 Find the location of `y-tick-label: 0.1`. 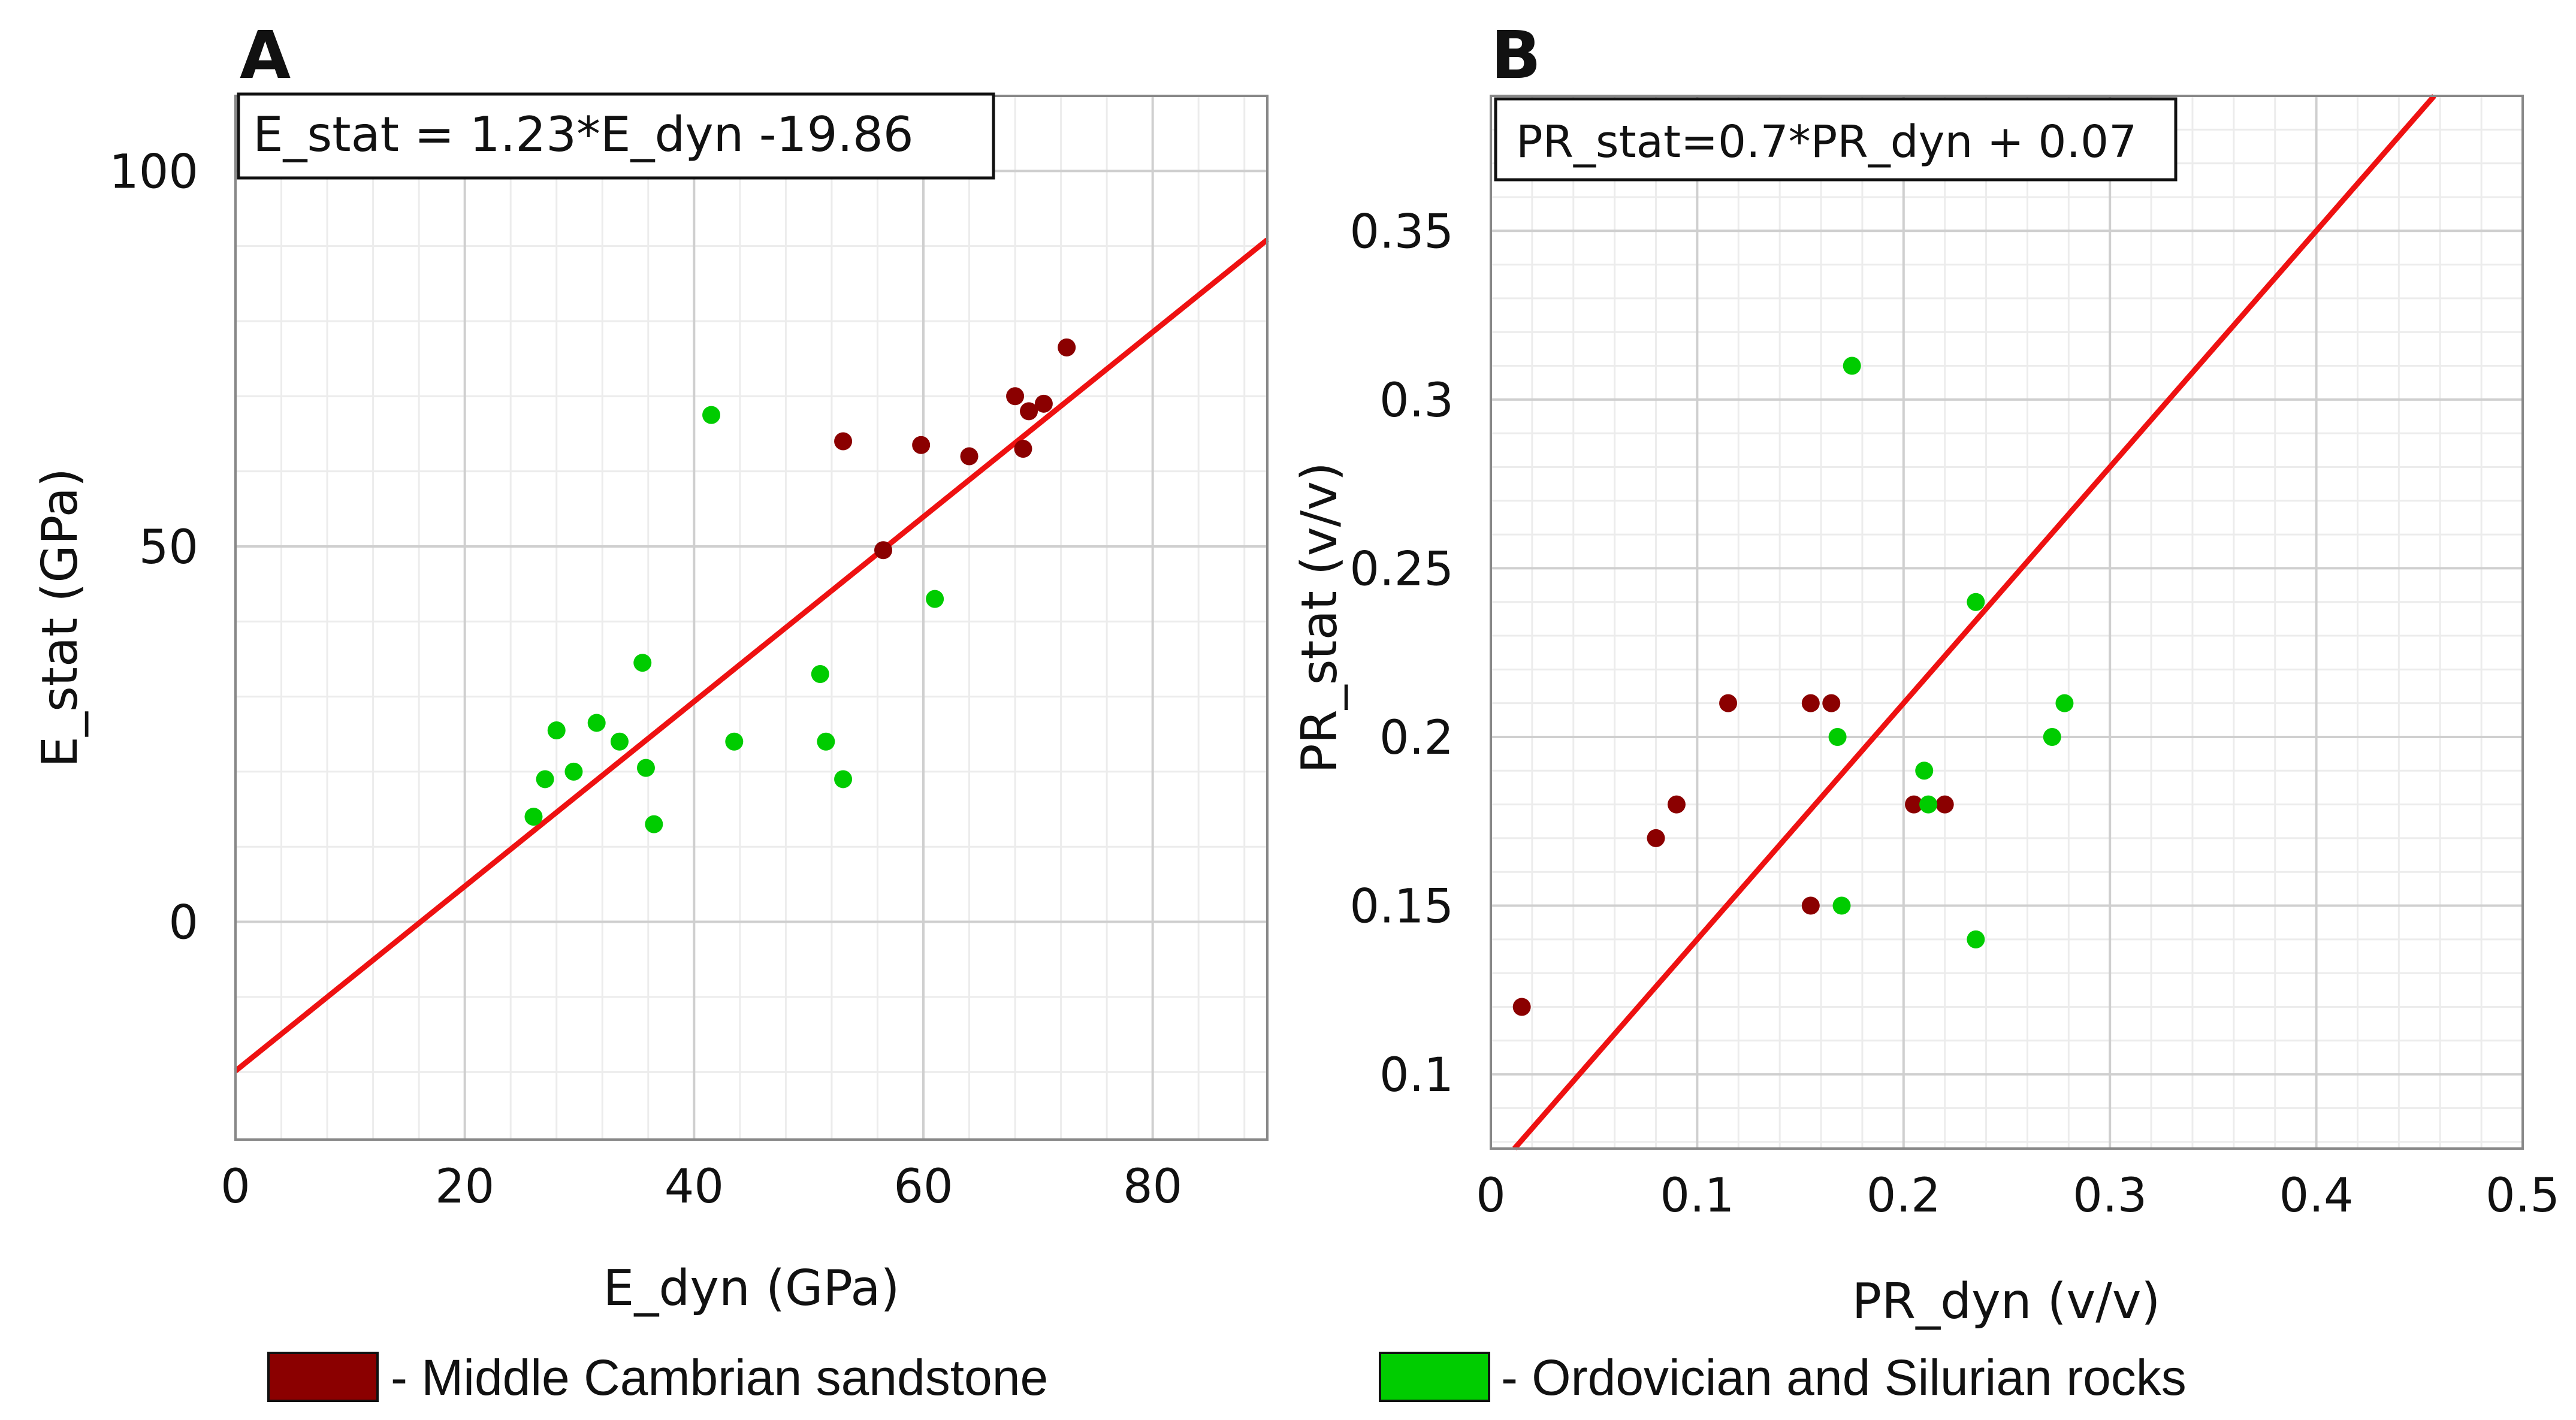

y-tick-label: 0.1 is located at coordinates (1416, 1075).